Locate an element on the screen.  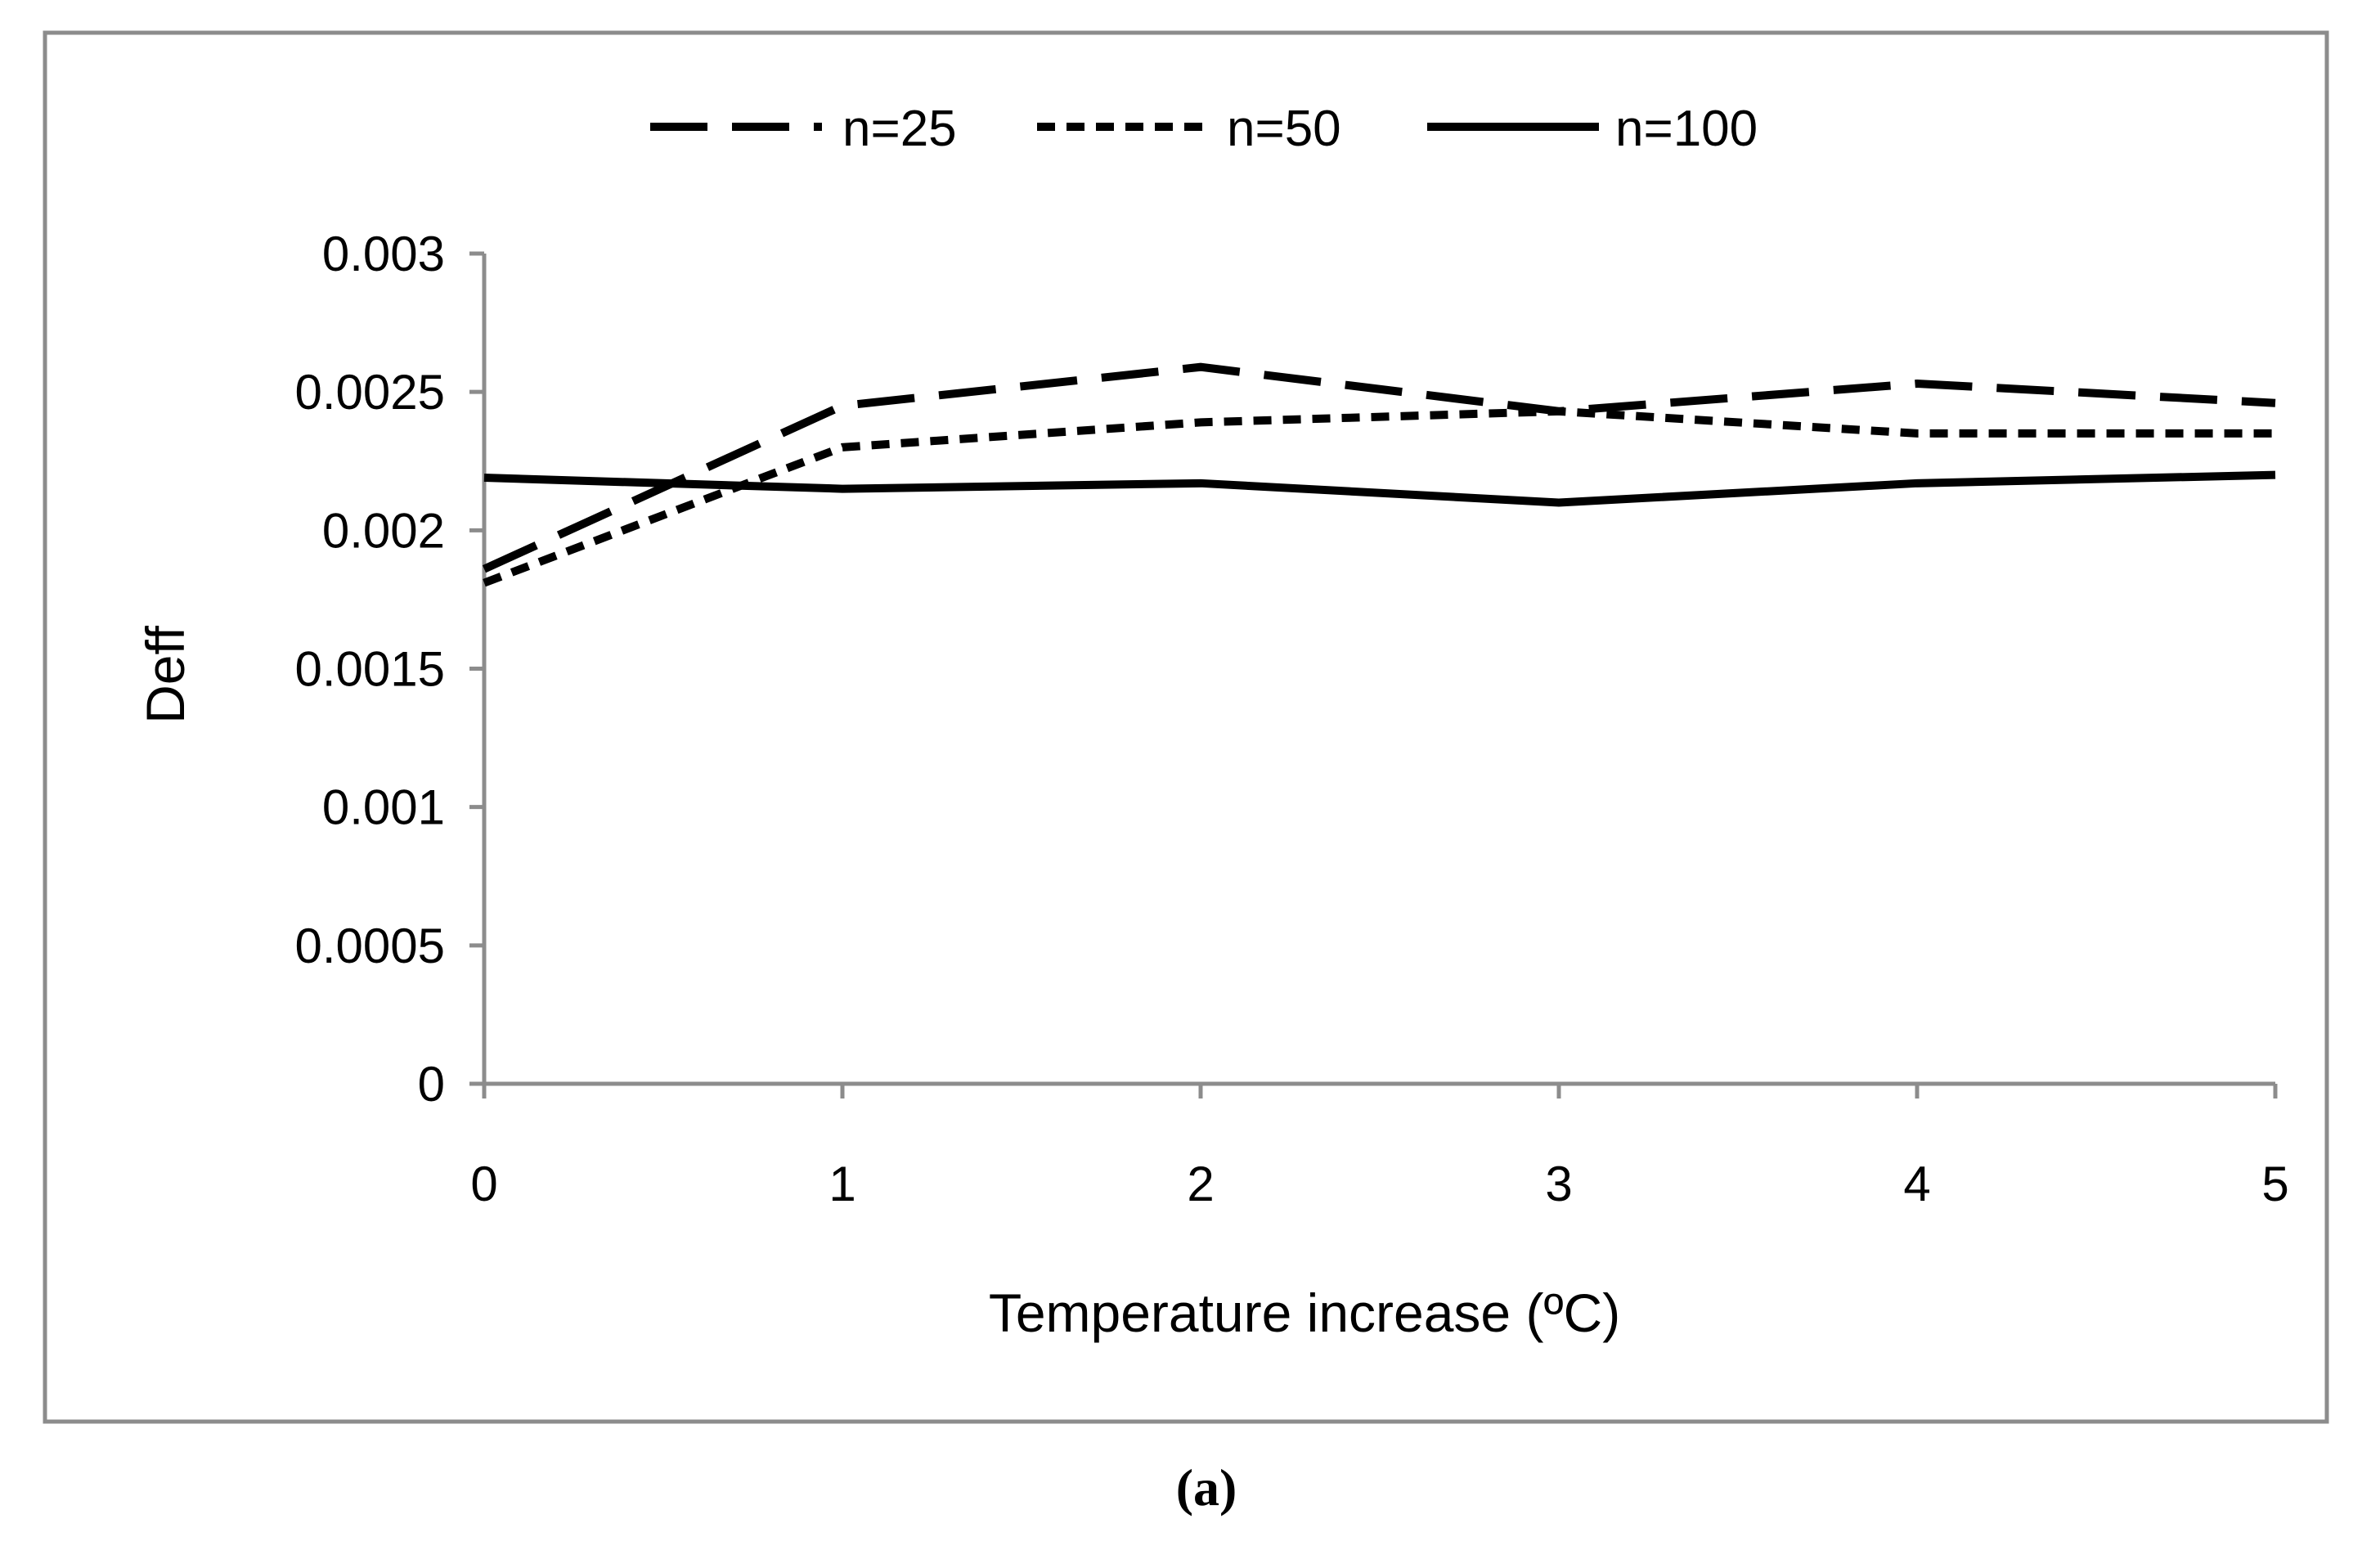
y-ticks: 0 0.0005 0.001 0.0015 0.002 0.0025 0.003 is located at coordinates (389, 669).